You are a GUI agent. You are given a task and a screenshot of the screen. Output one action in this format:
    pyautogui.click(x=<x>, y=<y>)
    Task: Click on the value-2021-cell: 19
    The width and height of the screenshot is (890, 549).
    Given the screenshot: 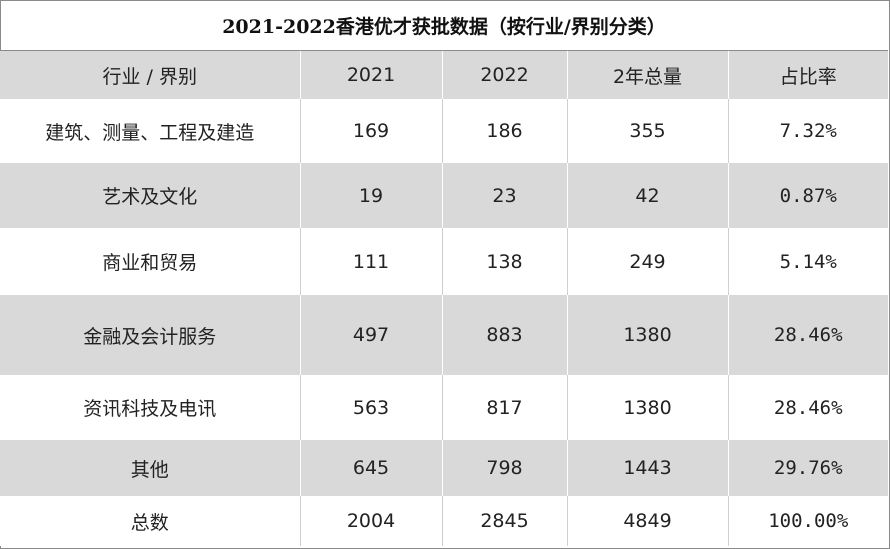 What is the action you would take?
    pyautogui.click(x=371, y=195)
    